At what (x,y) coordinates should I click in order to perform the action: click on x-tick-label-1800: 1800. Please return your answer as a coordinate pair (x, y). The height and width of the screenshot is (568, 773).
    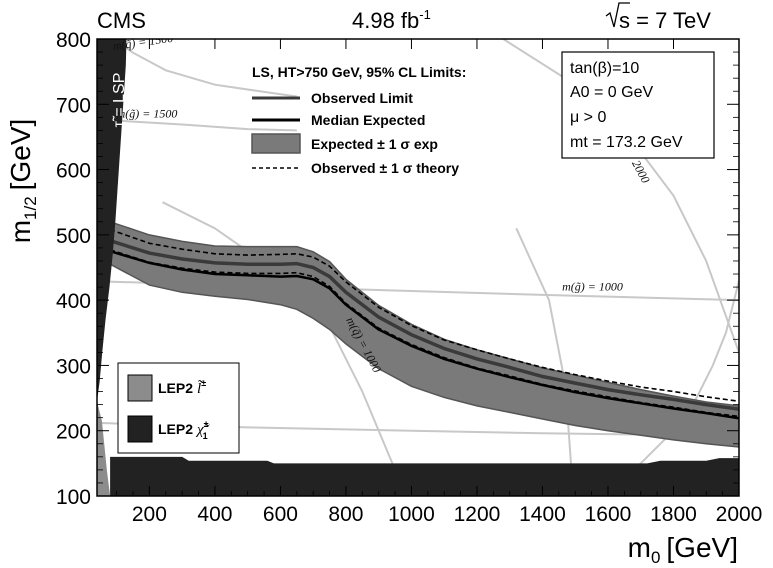
    Looking at the image, I should click on (673, 514).